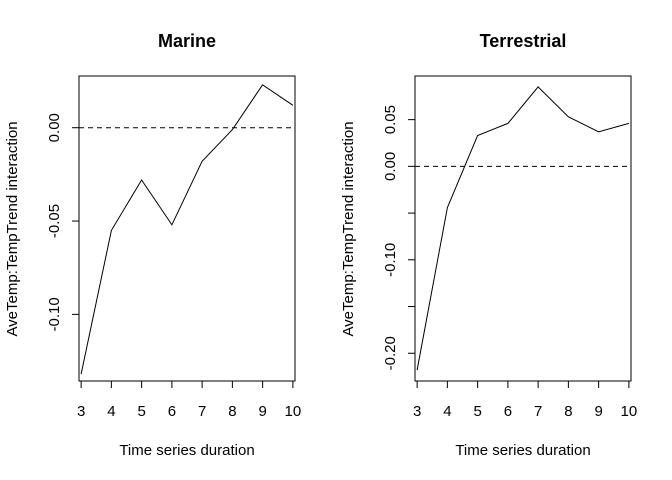 The image size is (672, 480). What do you see at coordinates (538, 411) in the screenshot?
I see `terrestrial-x-tick-label: 7` at bounding box center [538, 411].